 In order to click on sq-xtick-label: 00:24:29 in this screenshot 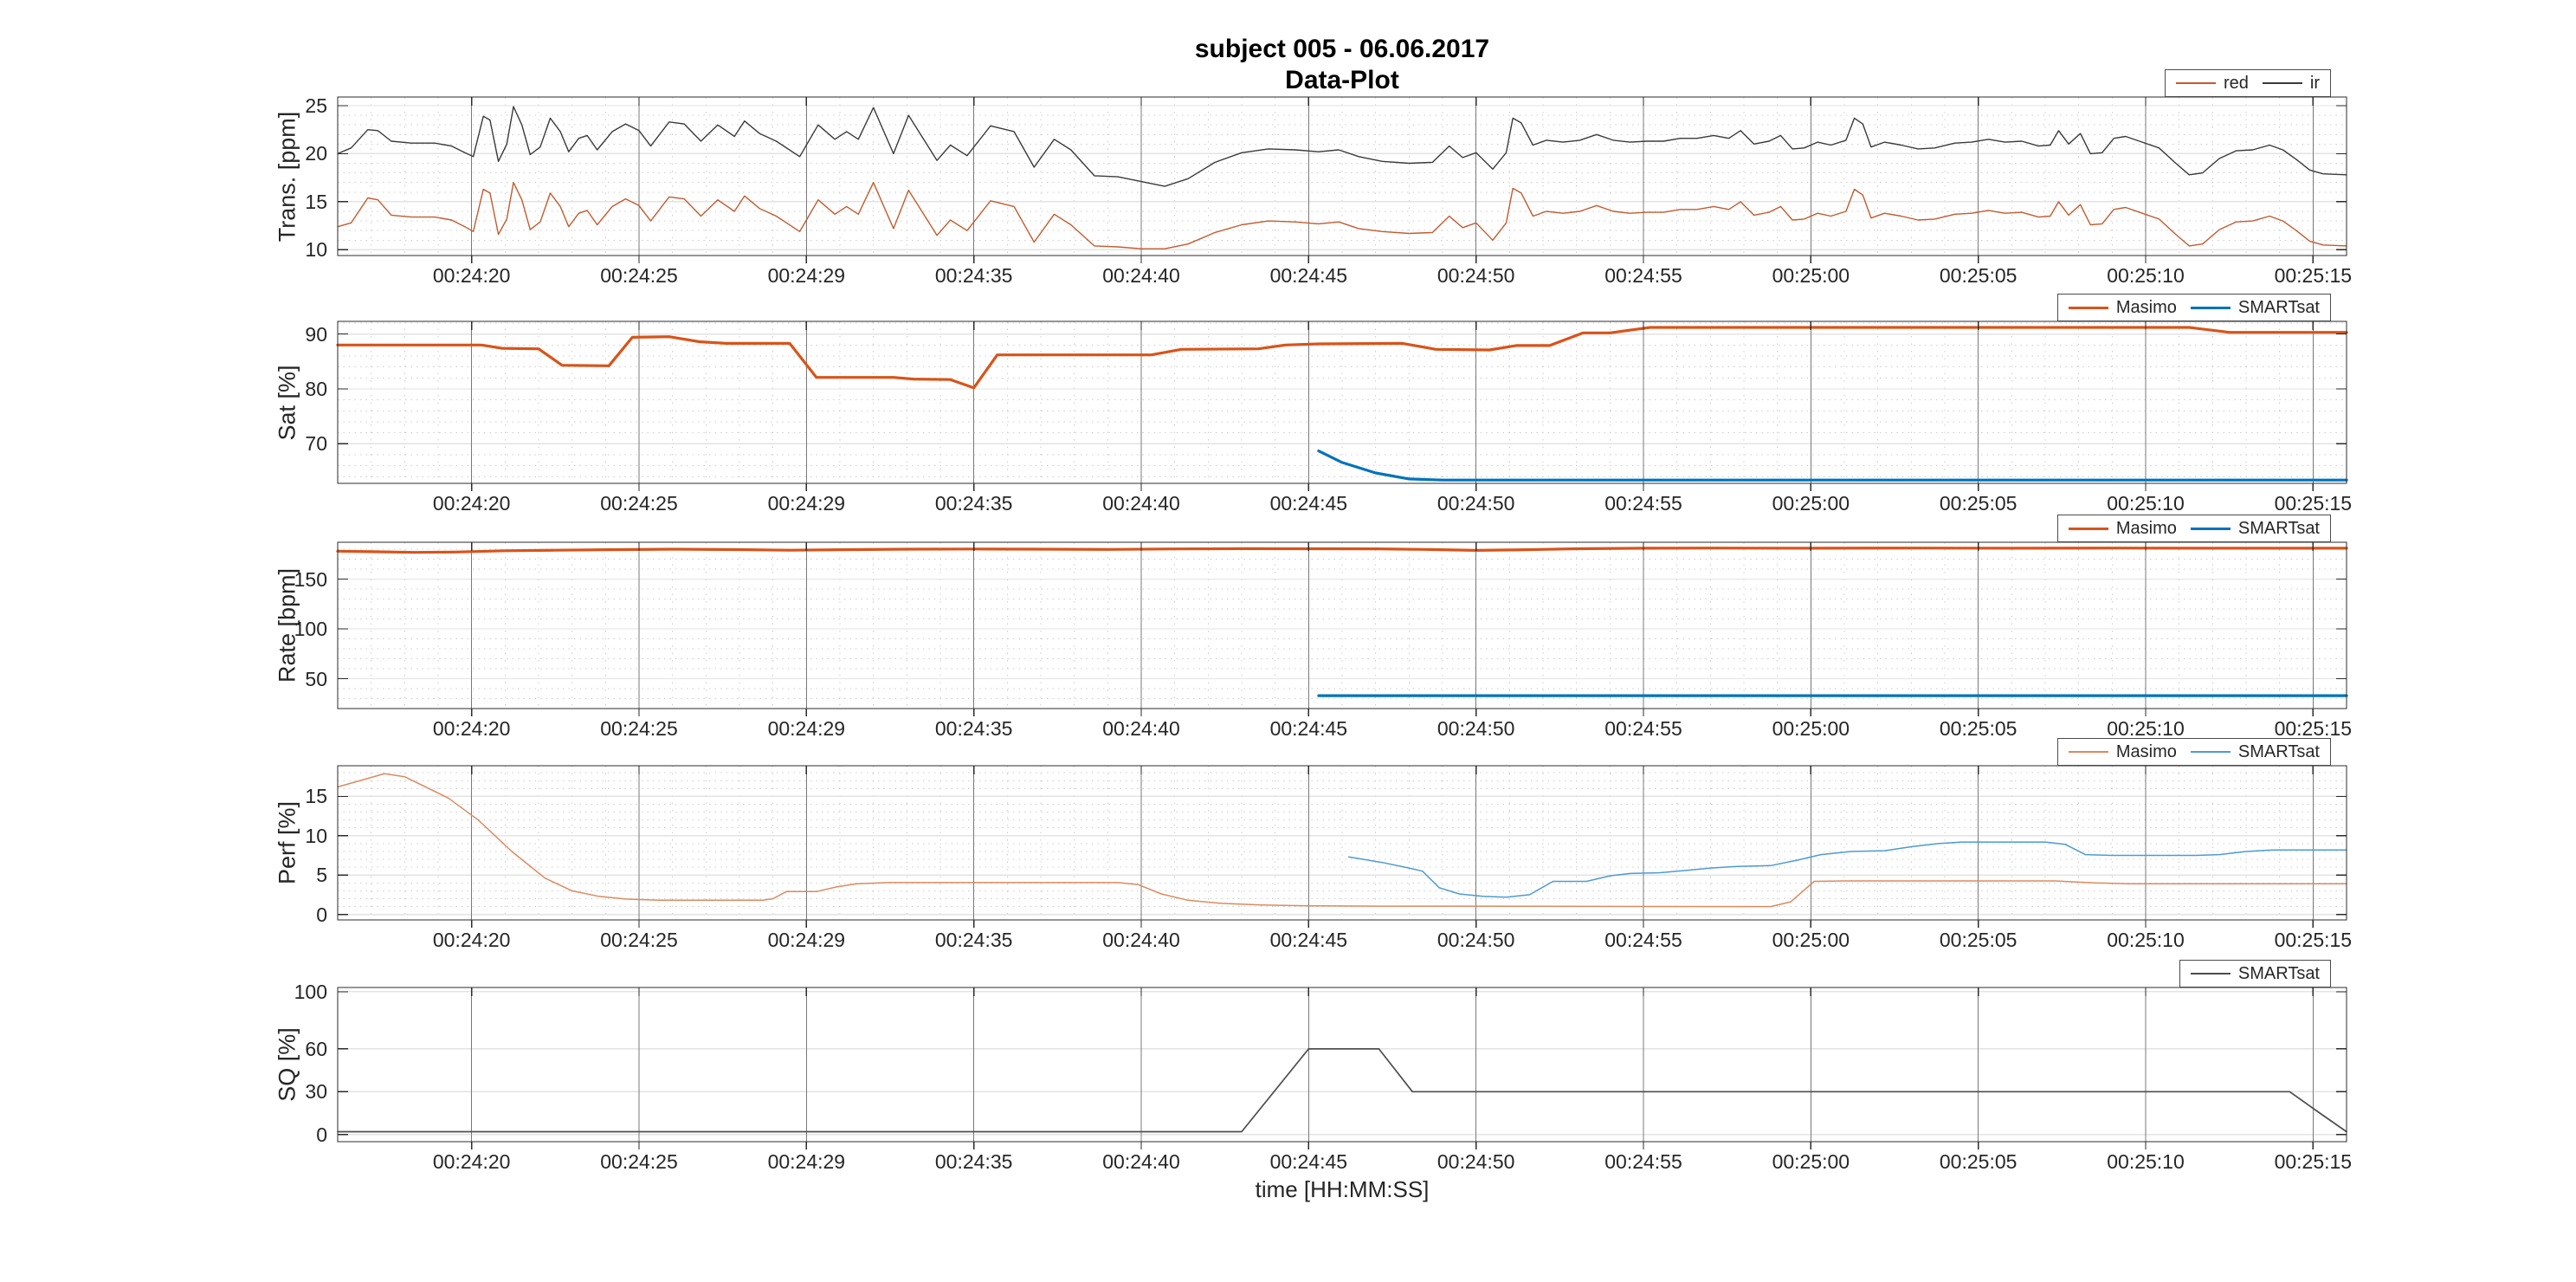, I will do `click(806, 1161)`.